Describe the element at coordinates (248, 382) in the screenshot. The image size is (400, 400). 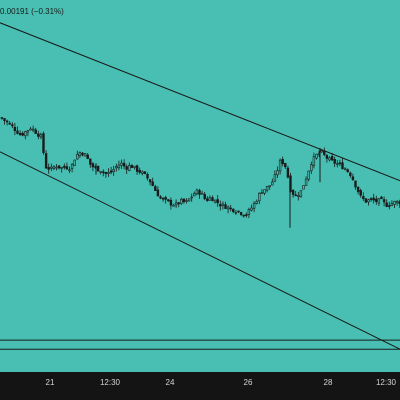
I see `x-tick-label: 26` at that location.